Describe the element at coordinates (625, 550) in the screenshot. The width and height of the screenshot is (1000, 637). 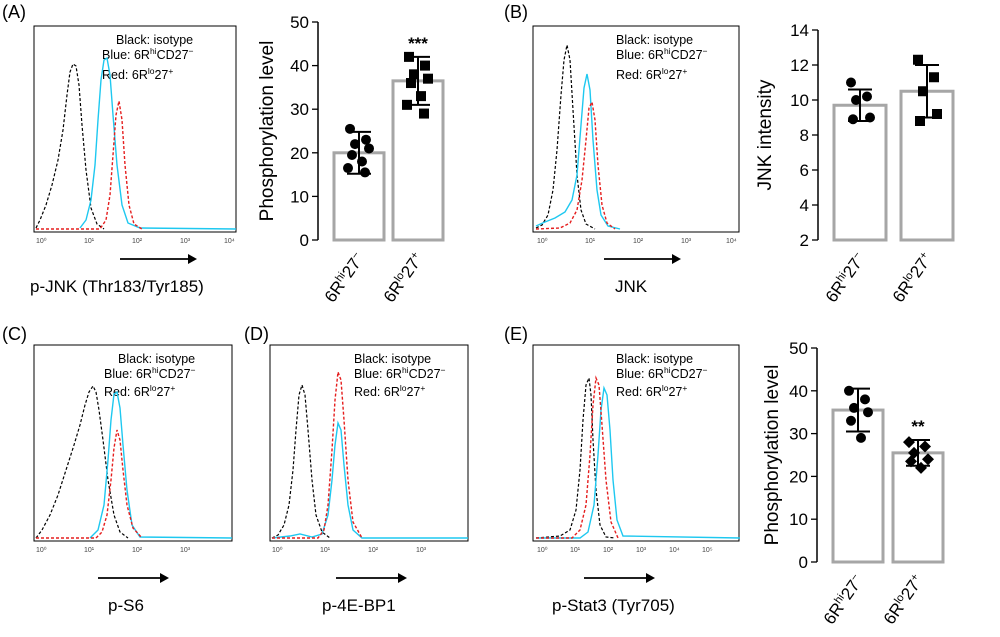
I see `panel-e-x-ticks: 10⁰ 10¹ 10² 10³ 10⁴ 10⁵` at that location.